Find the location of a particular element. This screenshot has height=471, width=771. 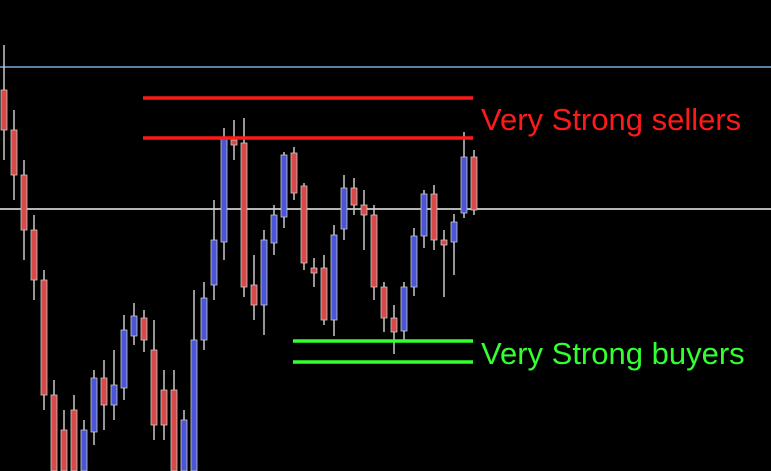

buyers-zone-label: Very Strong buyers is located at coordinates (613, 353).